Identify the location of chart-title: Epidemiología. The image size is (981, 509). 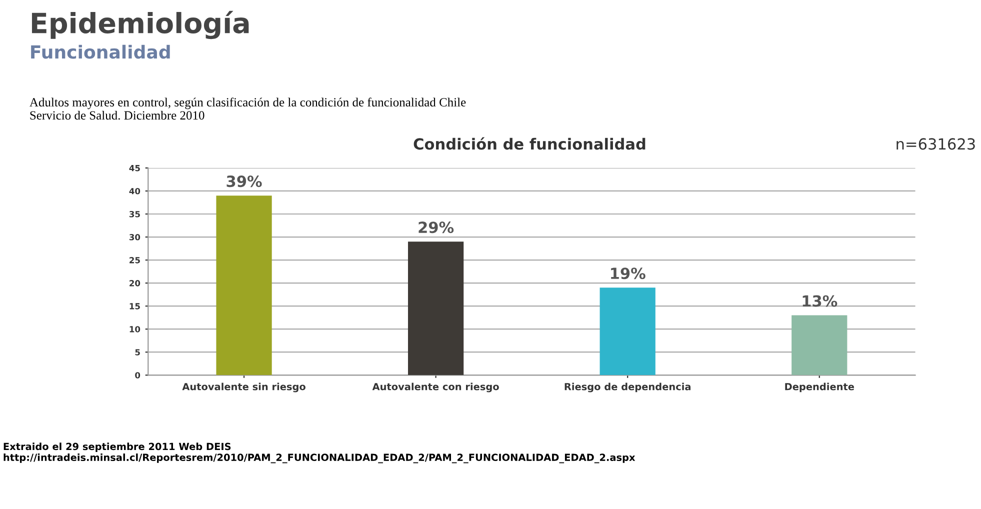
(140, 25).